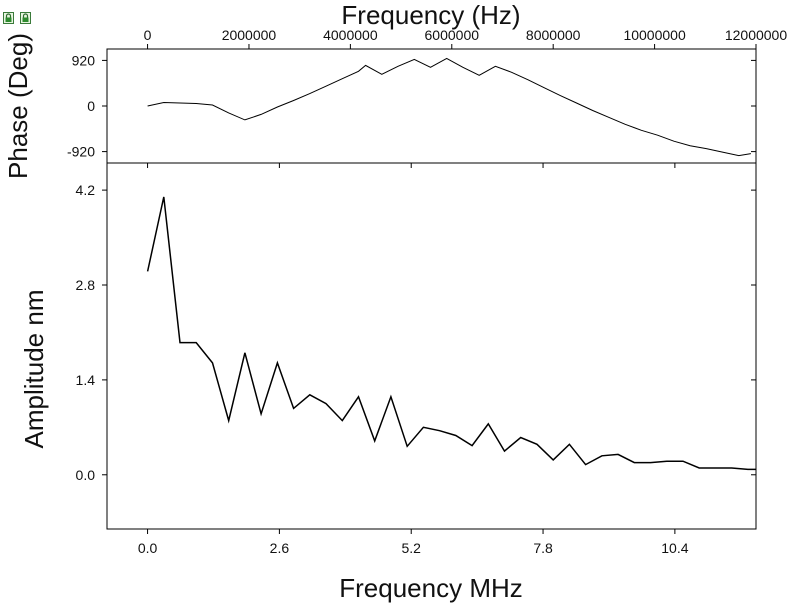 This screenshot has width=810, height=611. Describe the element at coordinates (430, 15) in the screenshot. I see `phase-x-axis-title: Frequency (Hz)` at that location.